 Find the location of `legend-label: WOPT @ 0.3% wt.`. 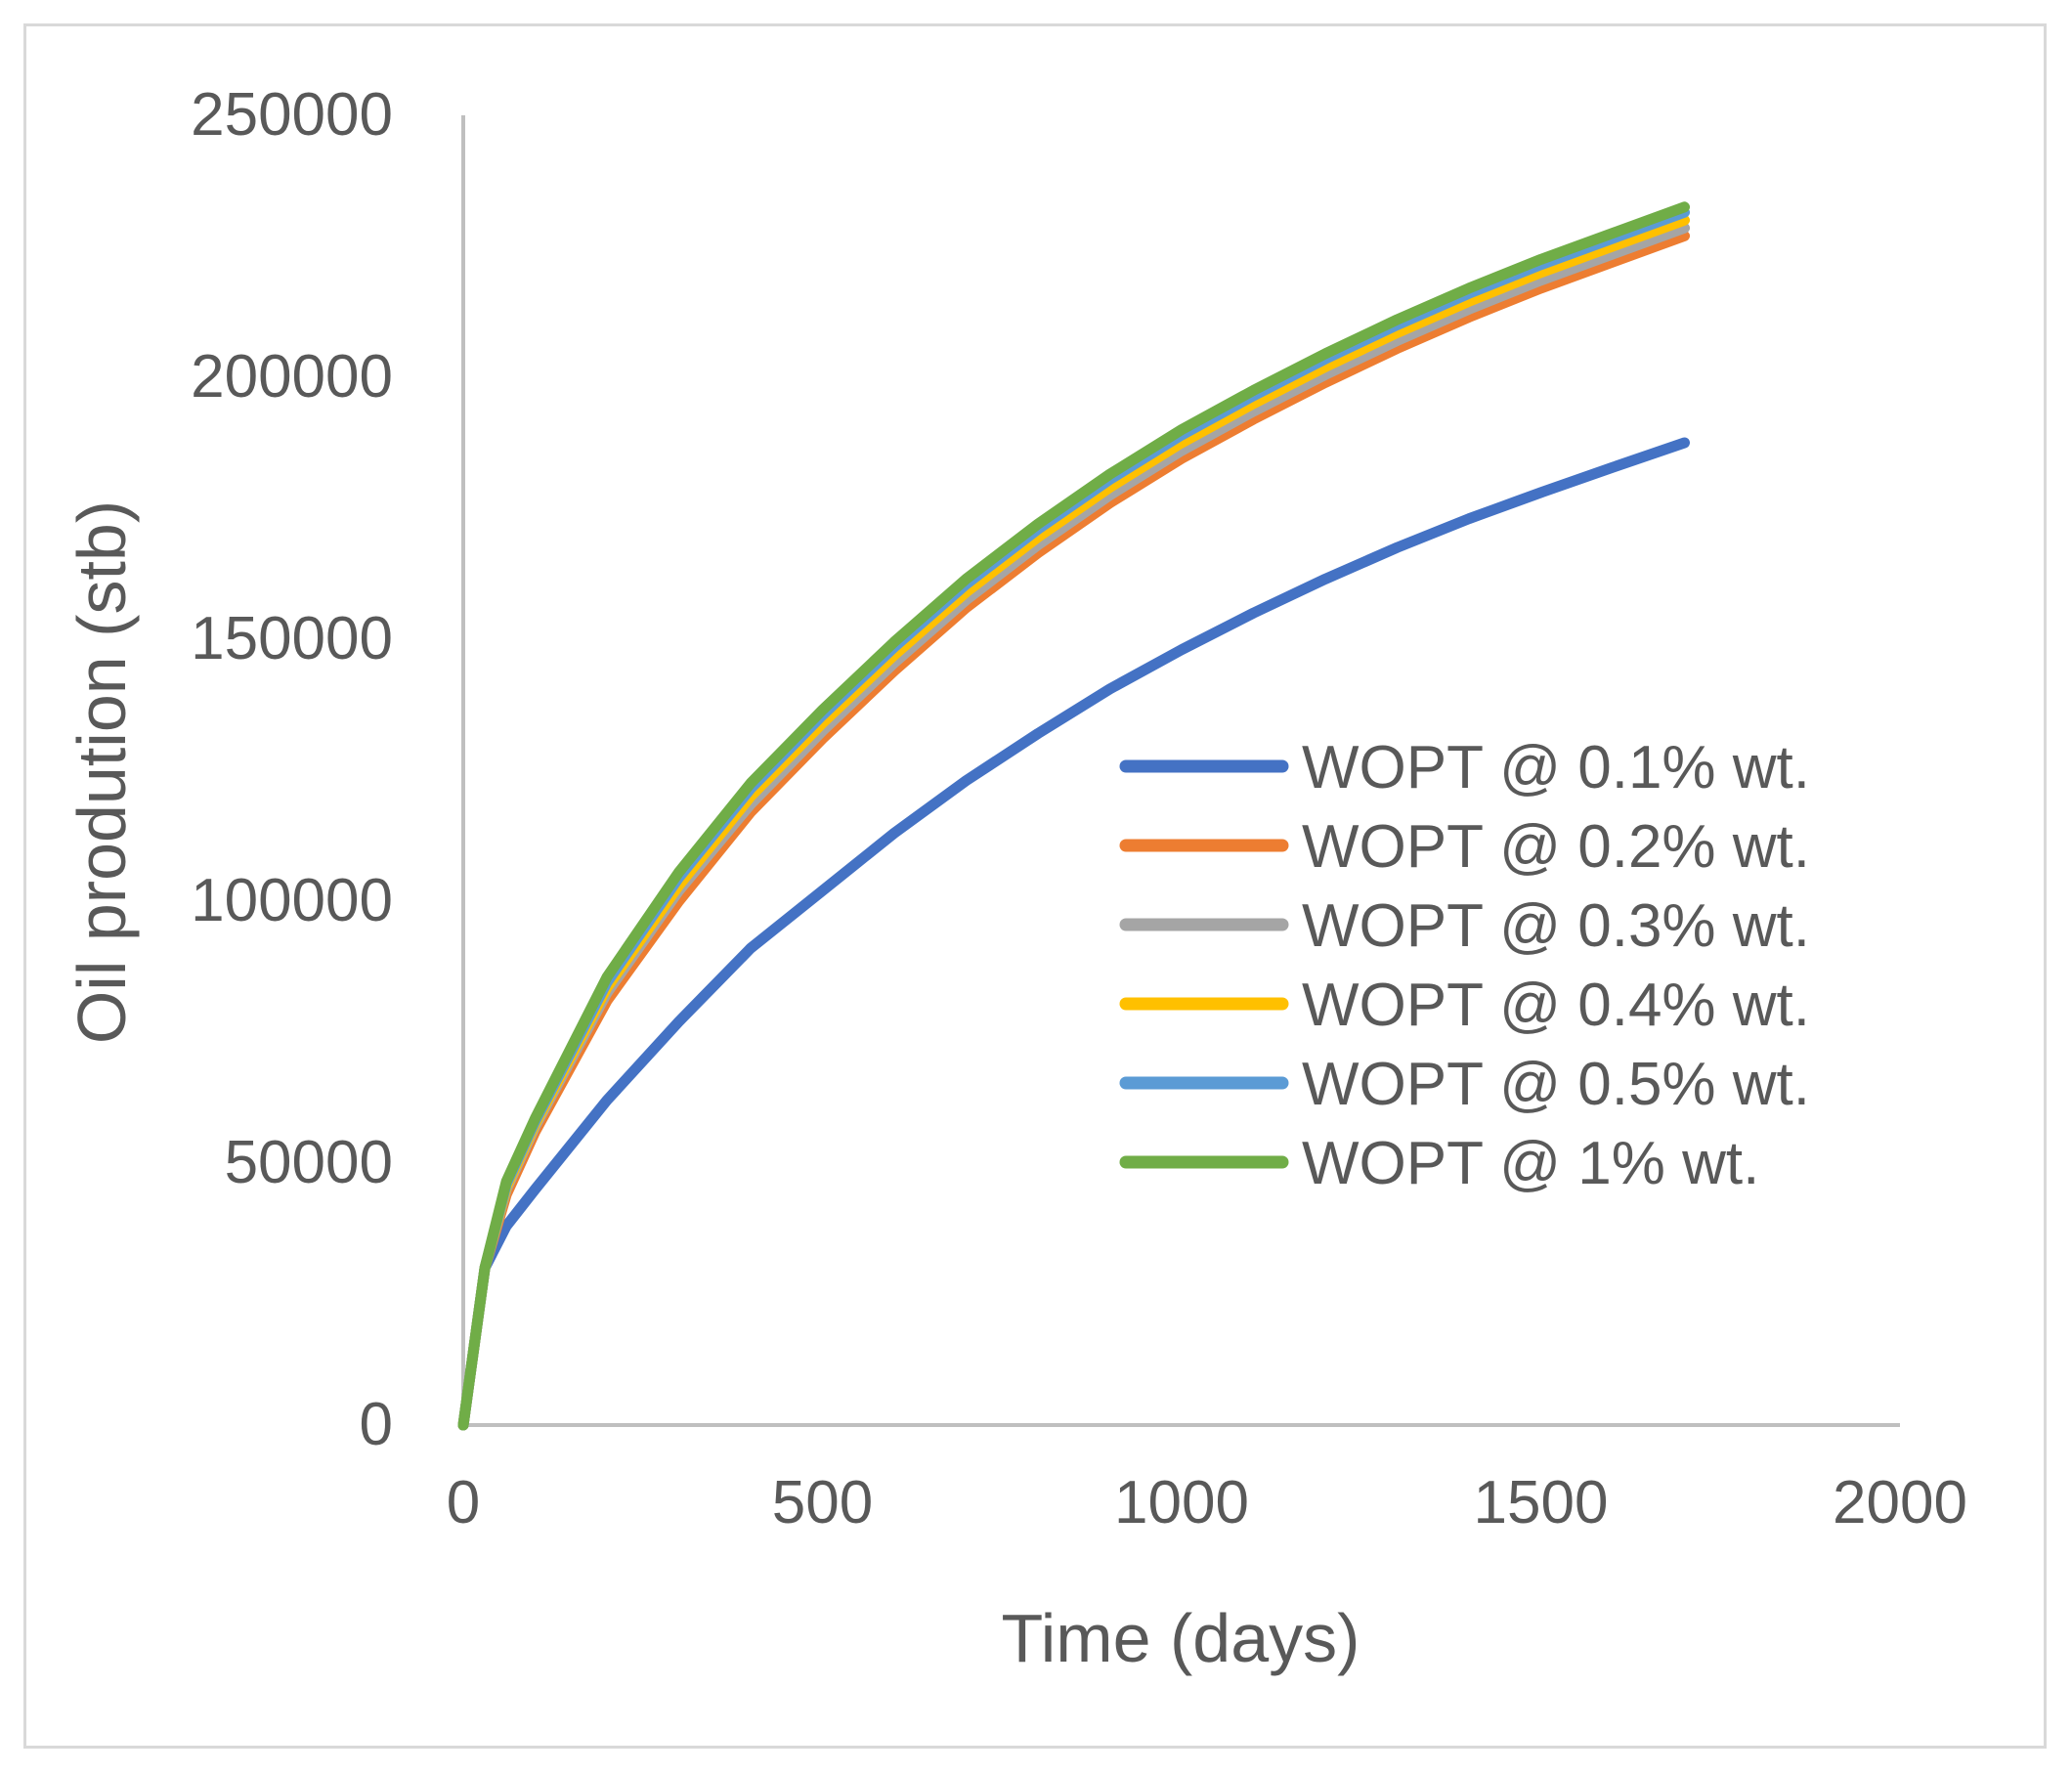

legend-label: WOPT @ 0.3% wt. is located at coordinates (1556, 926).